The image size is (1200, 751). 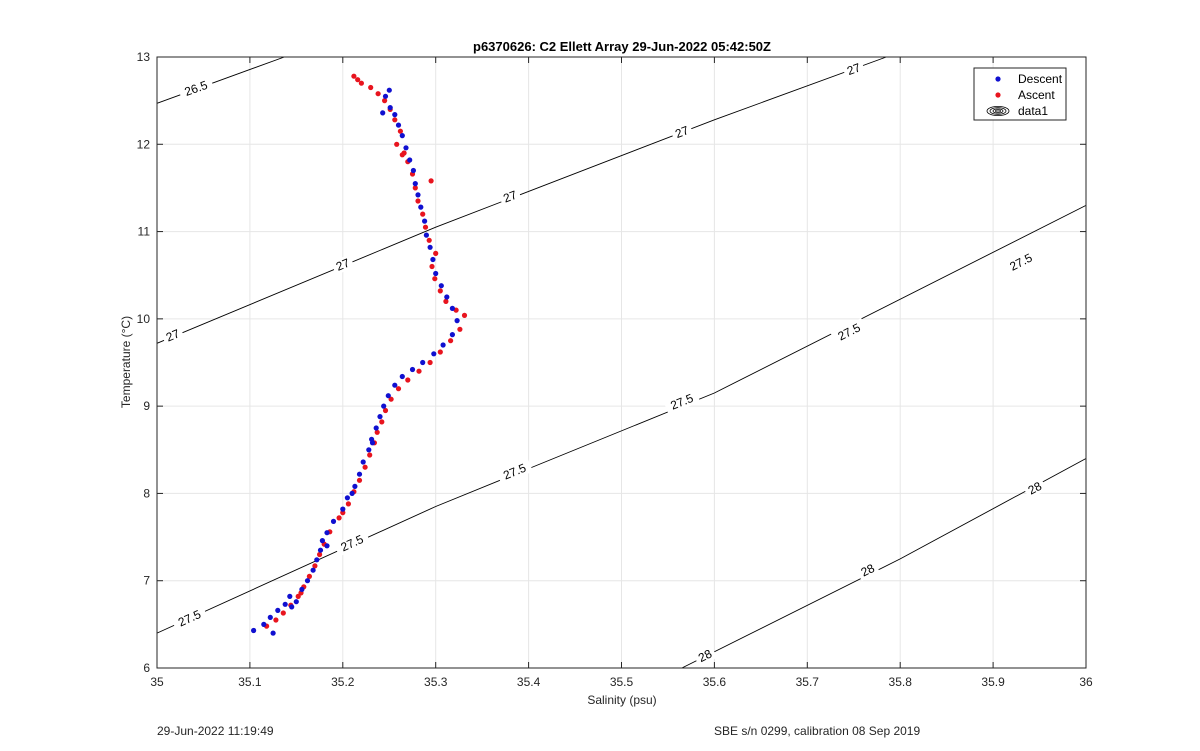 I want to click on x-axis-label: Salinity (psu), so click(x=621, y=700).